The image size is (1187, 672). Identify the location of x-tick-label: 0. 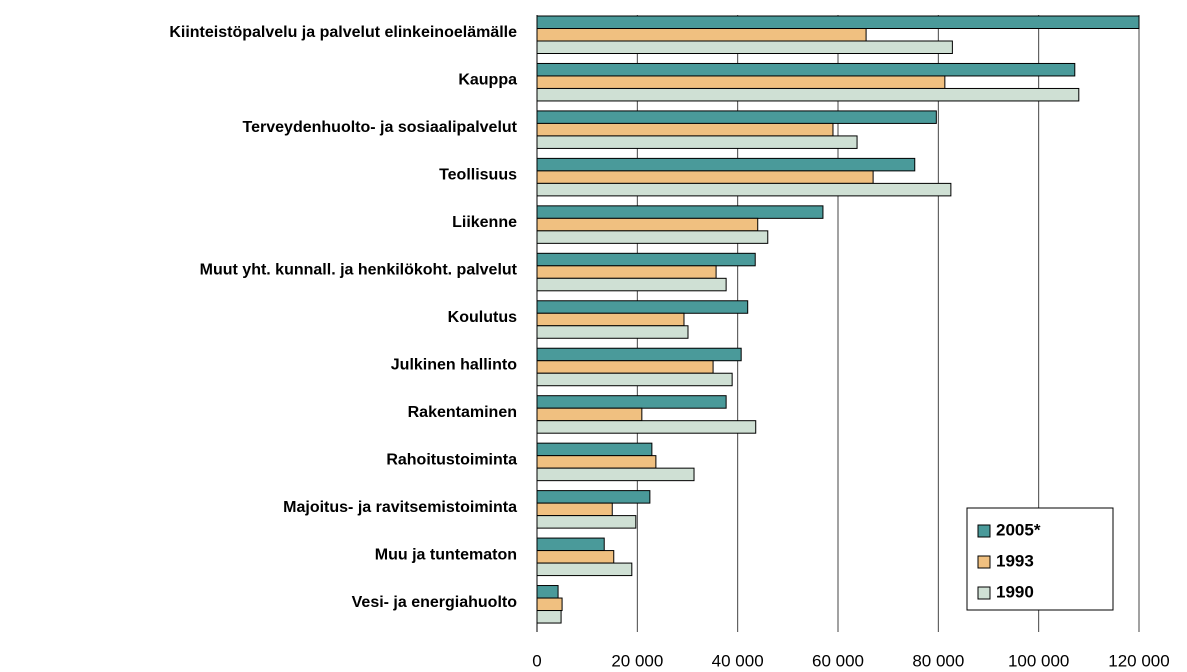
(536, 660).